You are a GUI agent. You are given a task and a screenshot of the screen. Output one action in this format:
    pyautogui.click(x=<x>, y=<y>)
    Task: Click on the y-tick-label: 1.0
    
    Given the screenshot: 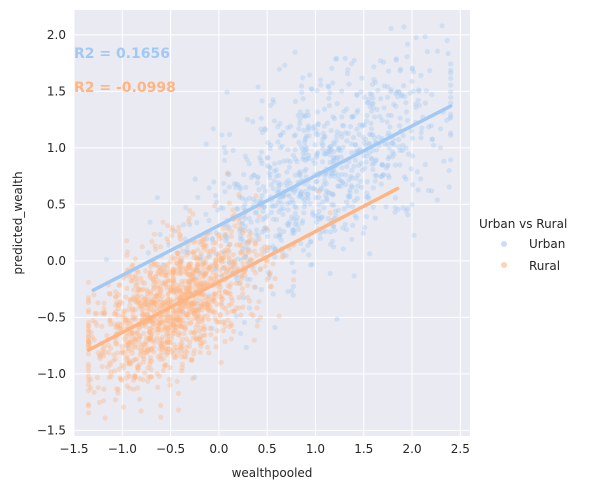 What is the action you would take?
    pyautogui.click(x=56, y=148)
    